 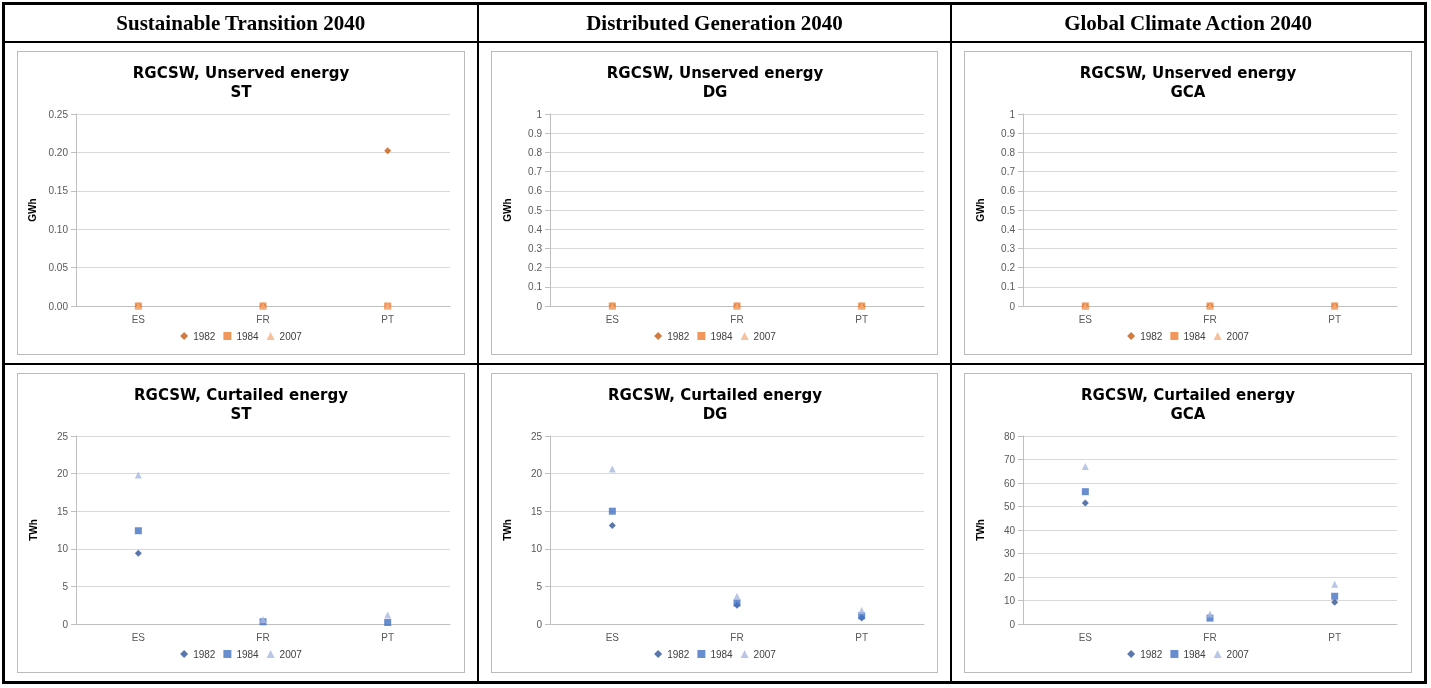 I want to click on y-tick-label: 50, so click(x=1010, y=506).